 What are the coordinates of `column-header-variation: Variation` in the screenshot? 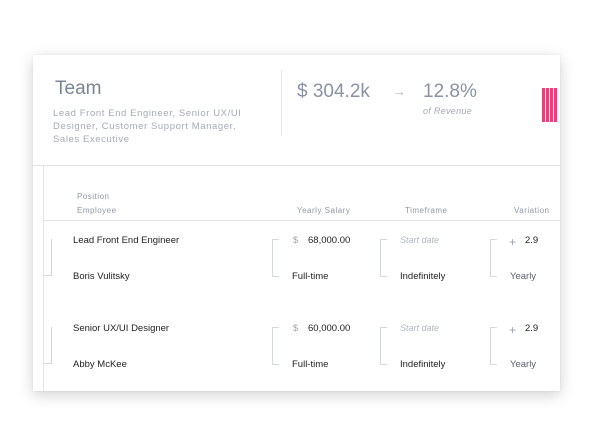 It's located at (532, 210).